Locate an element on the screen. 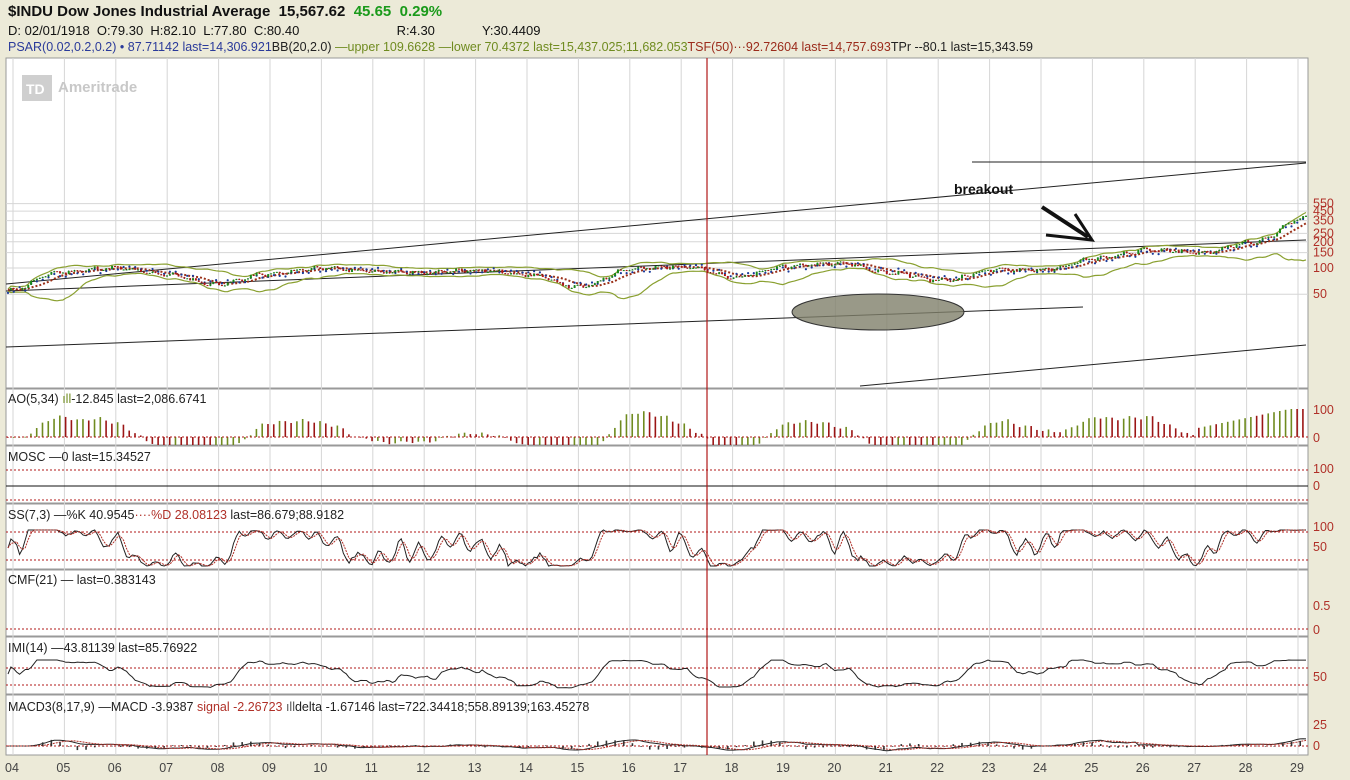 The width and height of the screenshot is (1350, 780). bar-open: O:79.30 is located at coordinates (120, 30).